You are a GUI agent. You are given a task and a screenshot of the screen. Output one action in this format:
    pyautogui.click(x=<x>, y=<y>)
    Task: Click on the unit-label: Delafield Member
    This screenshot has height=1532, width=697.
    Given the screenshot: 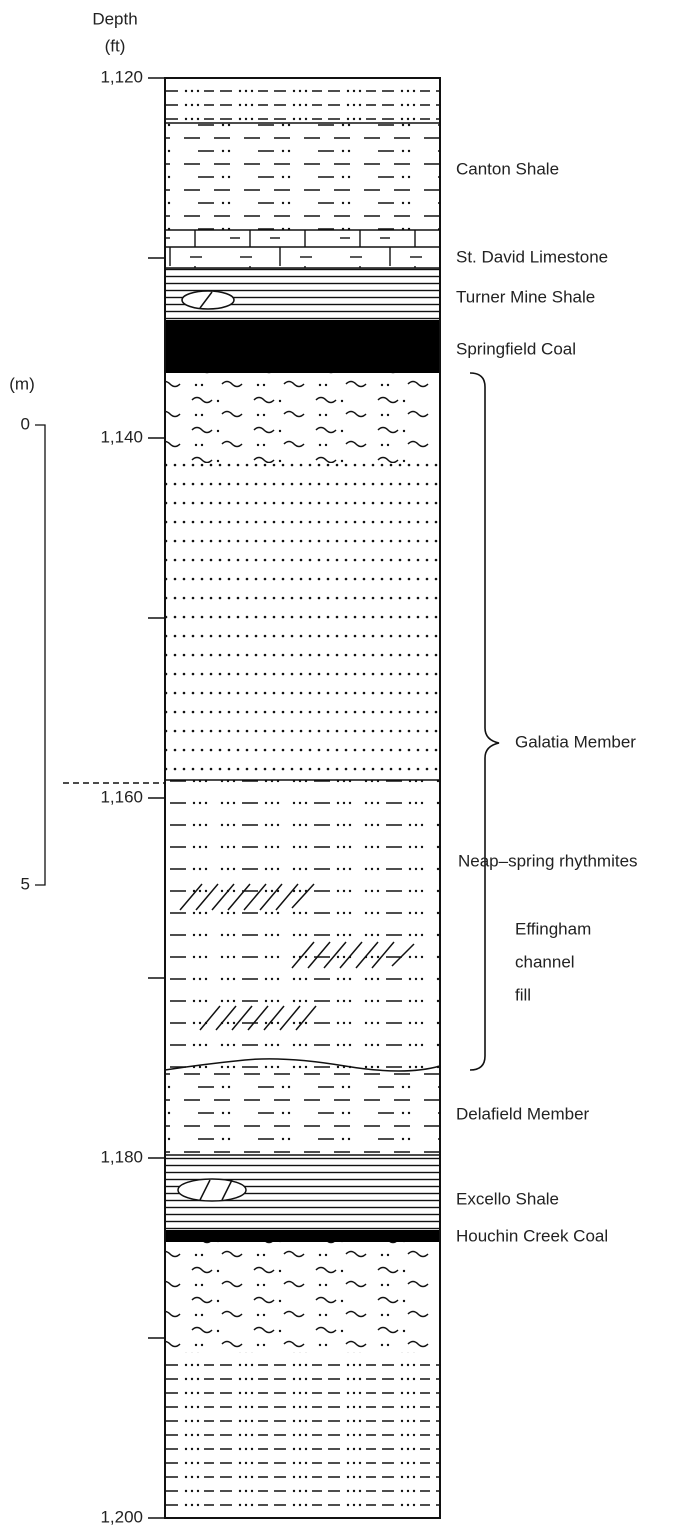 What is the action you would take?
    pyautogui.click(x=523, y=1113)
    